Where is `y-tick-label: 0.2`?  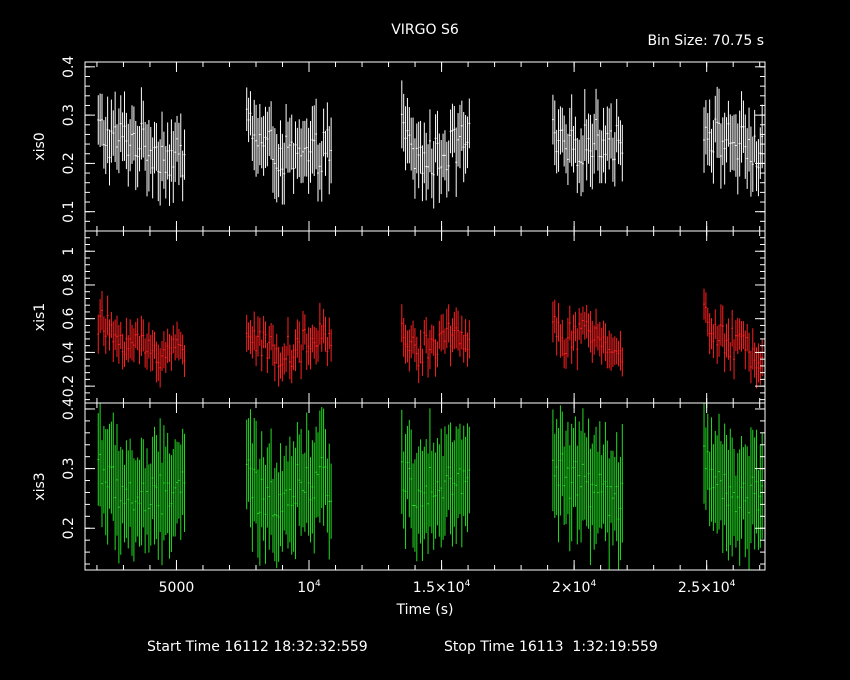
y-tick-label: 0.2 is located at coordinates (69, 528).